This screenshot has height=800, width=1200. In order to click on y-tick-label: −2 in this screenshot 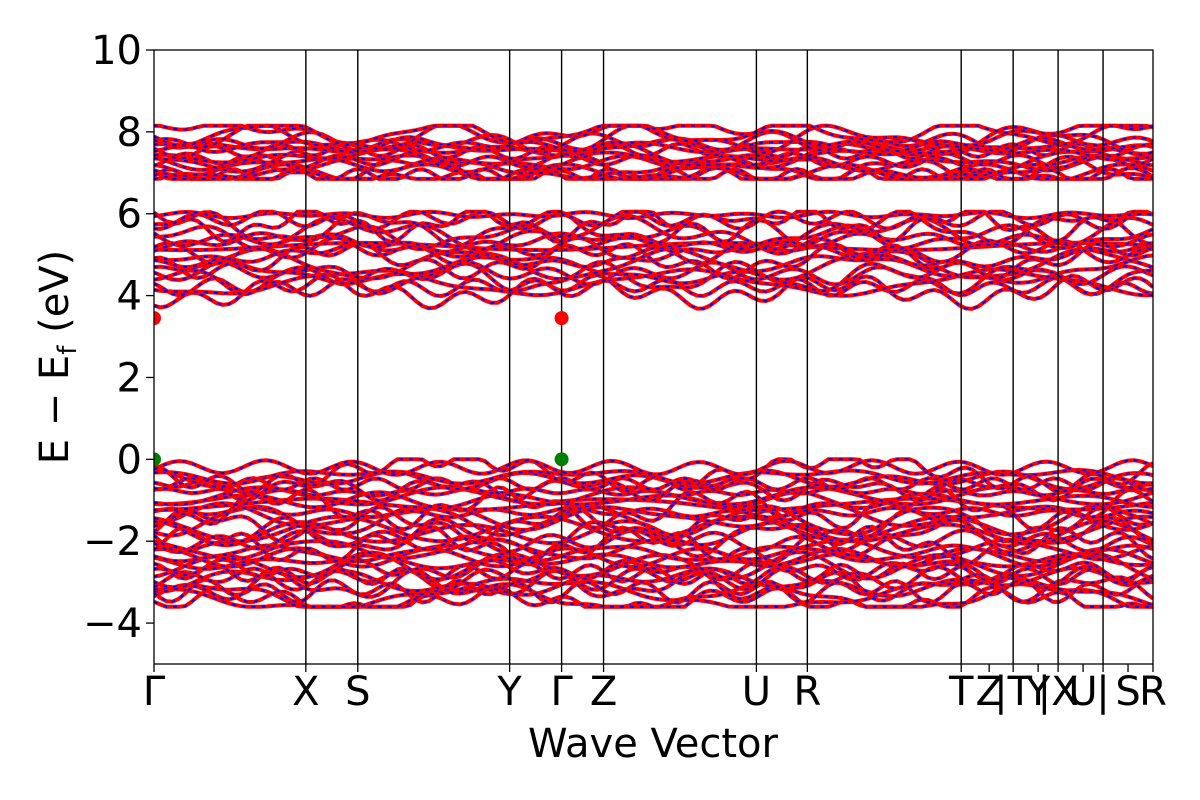, I will do `click(112, 542)`.